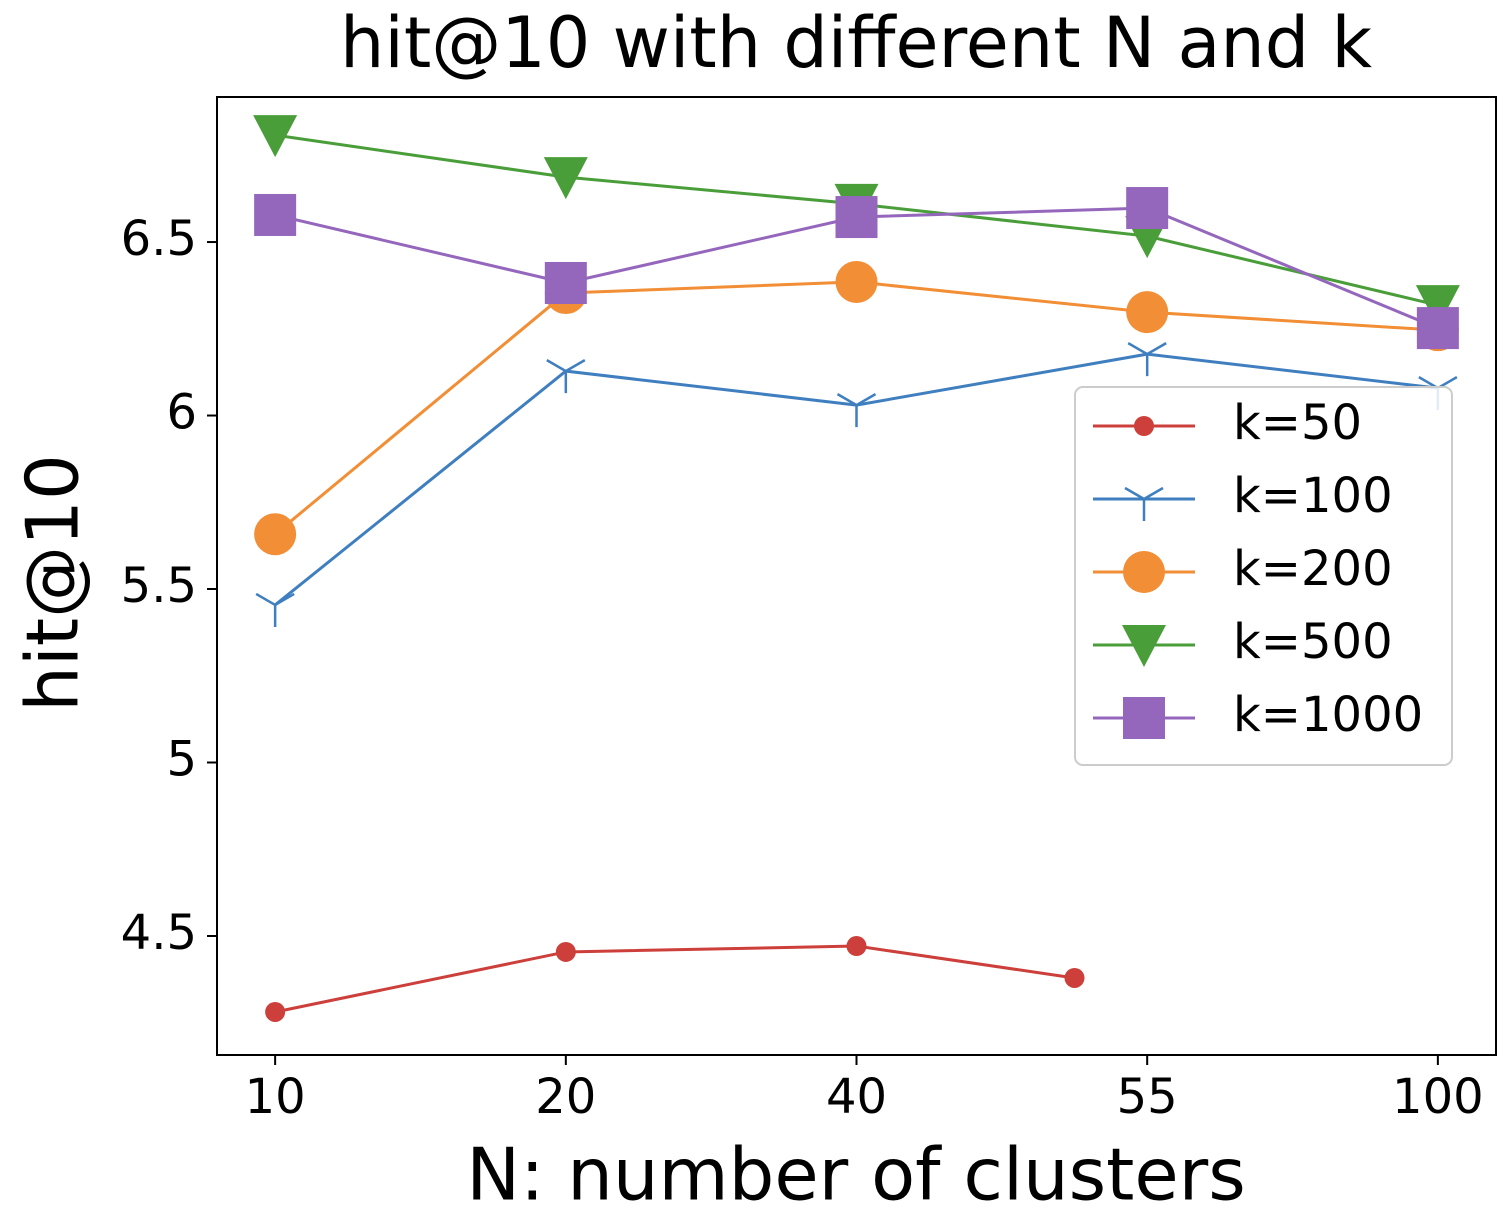  Describe the element at coordinates (1313, 496) in the screenshot. I see `legend-label: k=100` at that location.